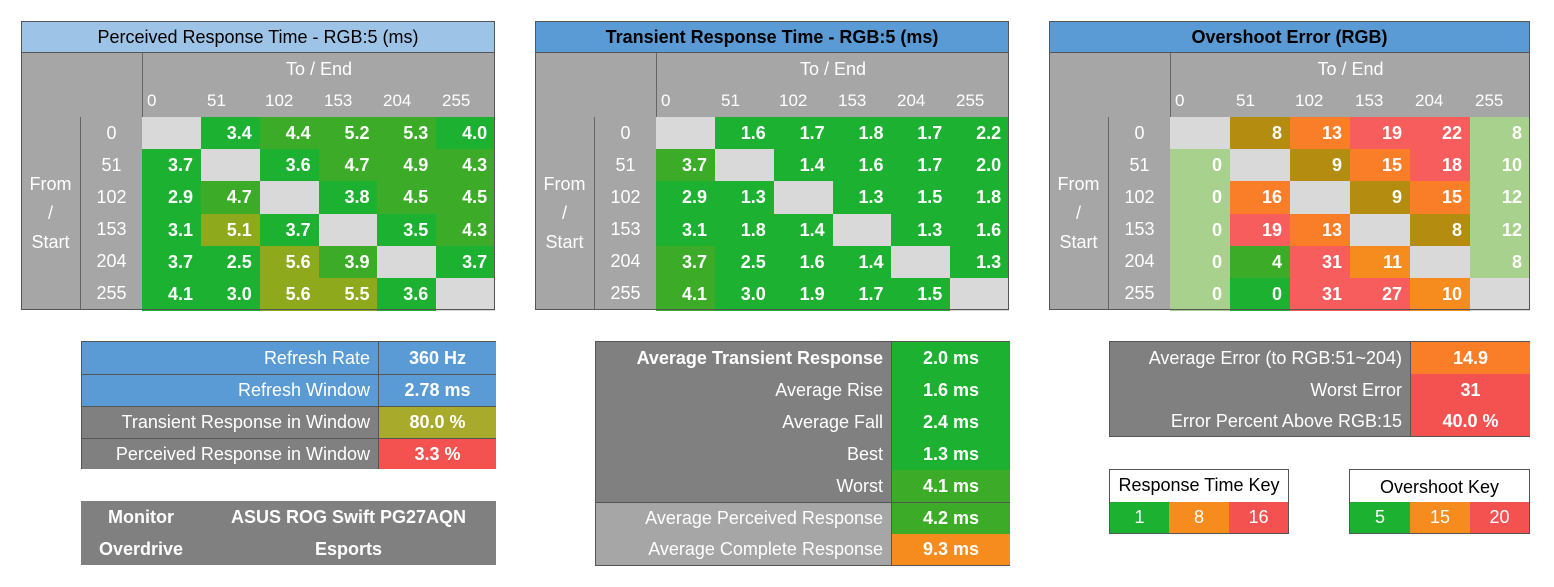  I want to click on value-cell: 4.9, so click(407, 166).